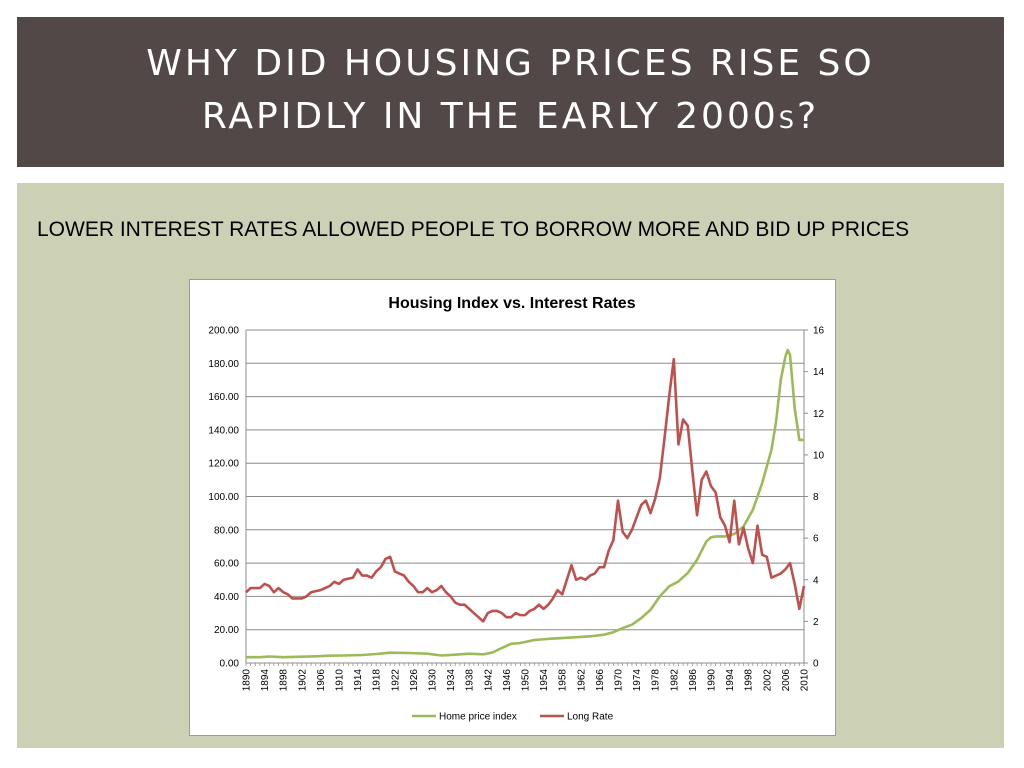 The height and width of the screenshot is (768, 1024). I want to click on x-tick-label: 2002, so click(767, 680).